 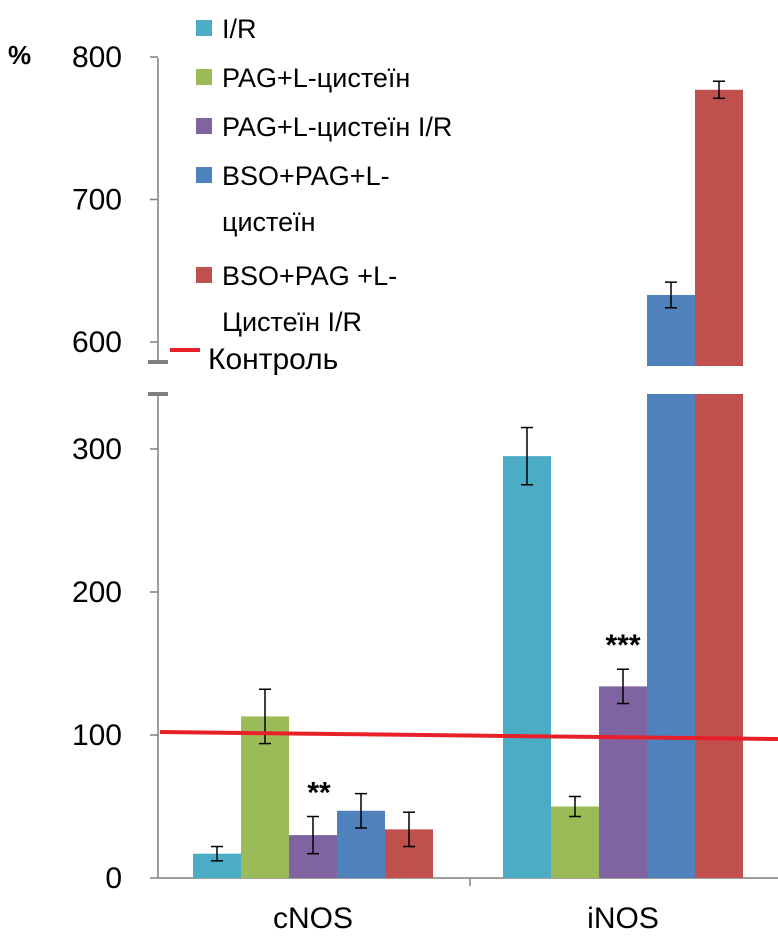 What do you see at coordinates (313, 918) in the screenshot?
I see `category-label: cNOS` at bounding box center [313, 918].